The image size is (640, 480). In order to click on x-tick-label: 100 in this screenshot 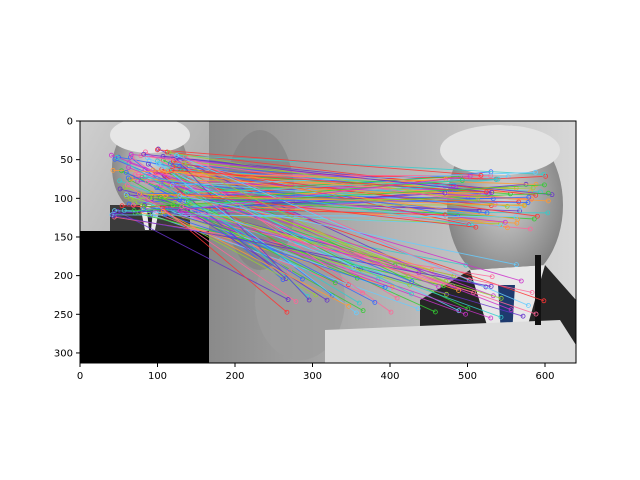, I will do `click(157, 376)`.